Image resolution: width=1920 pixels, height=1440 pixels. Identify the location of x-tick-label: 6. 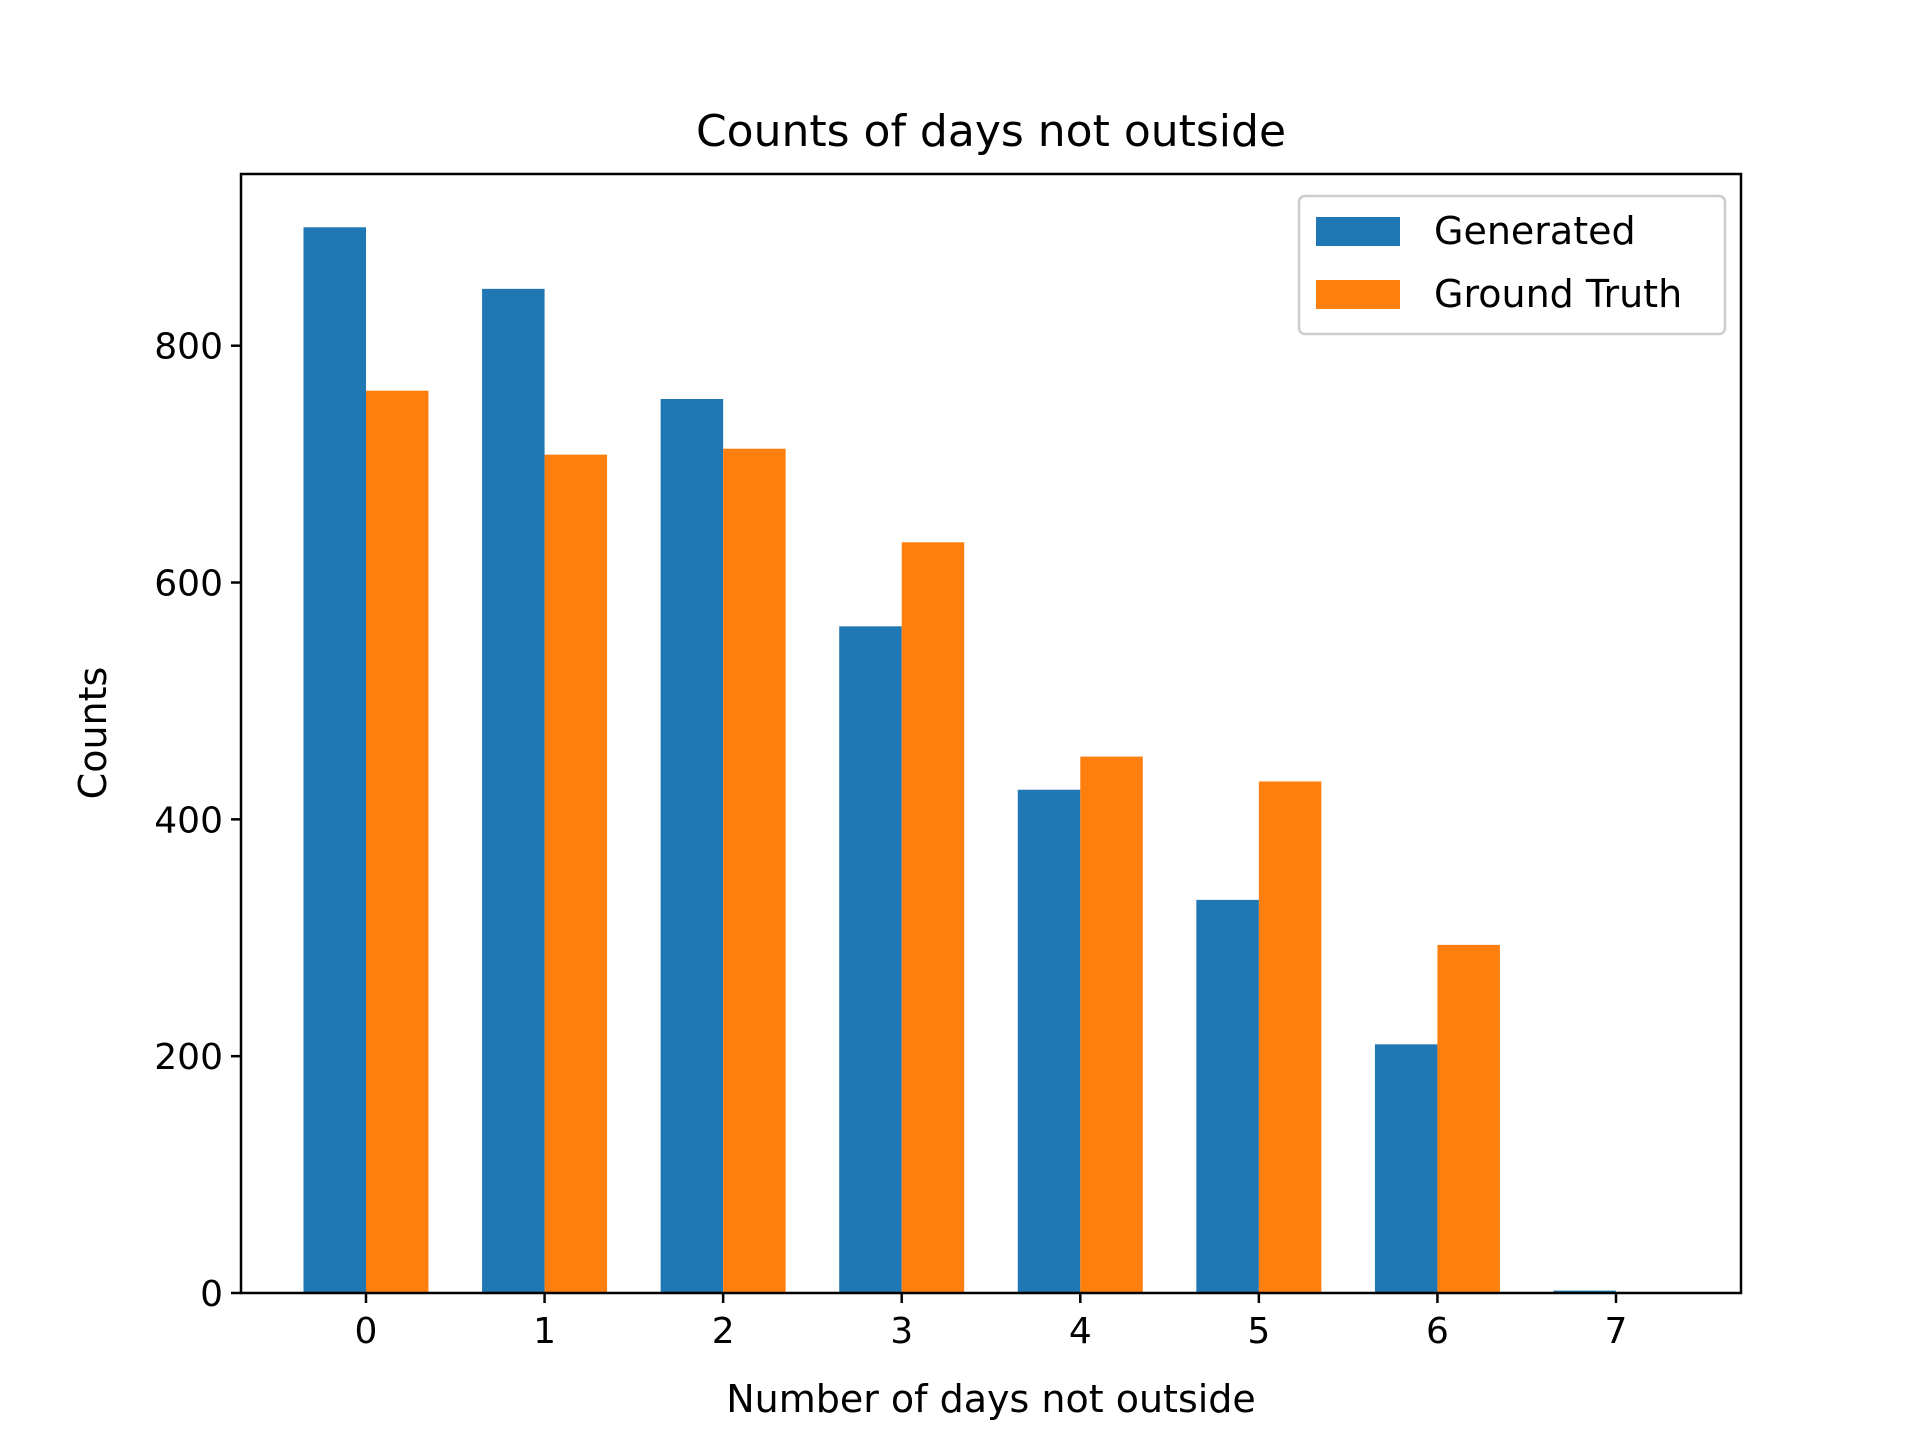
(1437, 1331).